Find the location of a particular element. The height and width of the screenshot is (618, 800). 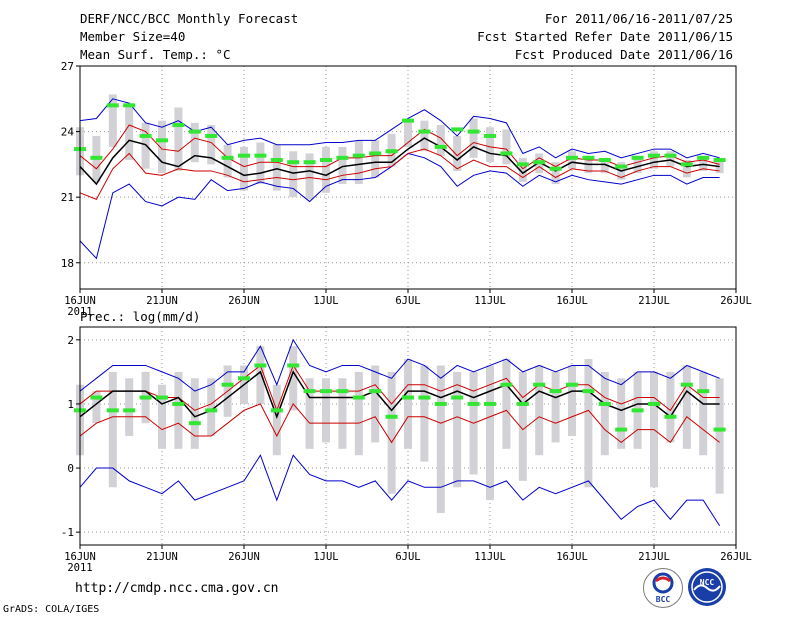

chart1-mean-line is located at coordinates (399, 394).